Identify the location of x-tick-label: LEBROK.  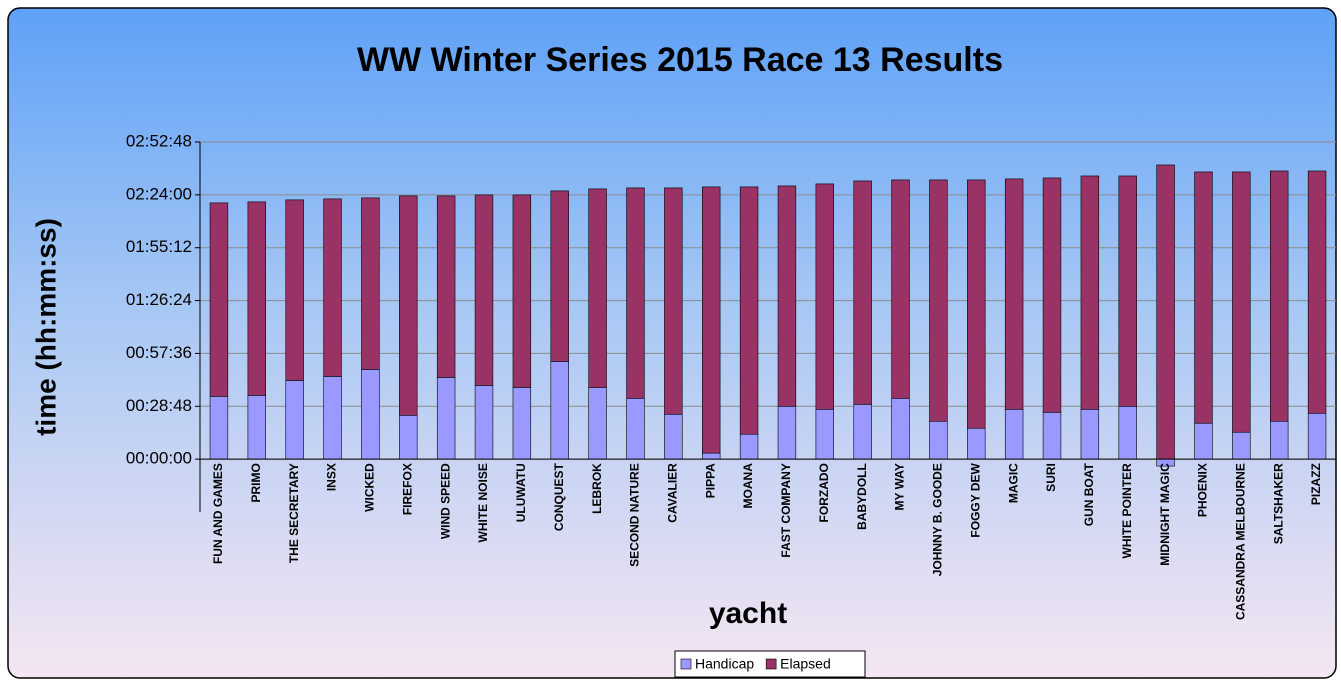
(597, 488).